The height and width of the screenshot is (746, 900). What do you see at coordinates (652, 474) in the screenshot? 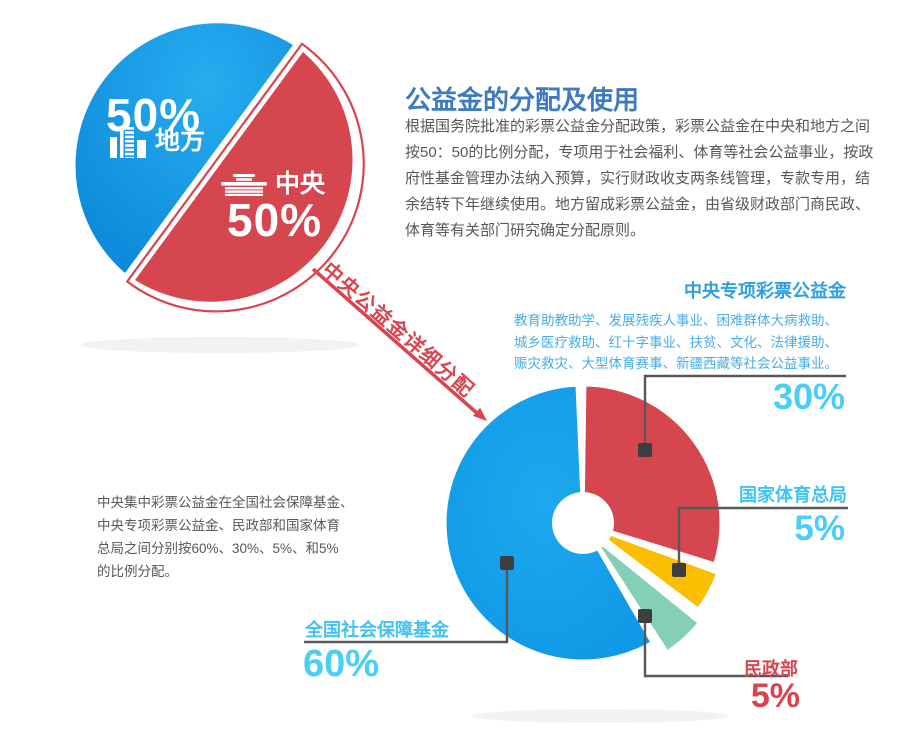
I see `donut-slice-special` at bounding box center [652, 474].